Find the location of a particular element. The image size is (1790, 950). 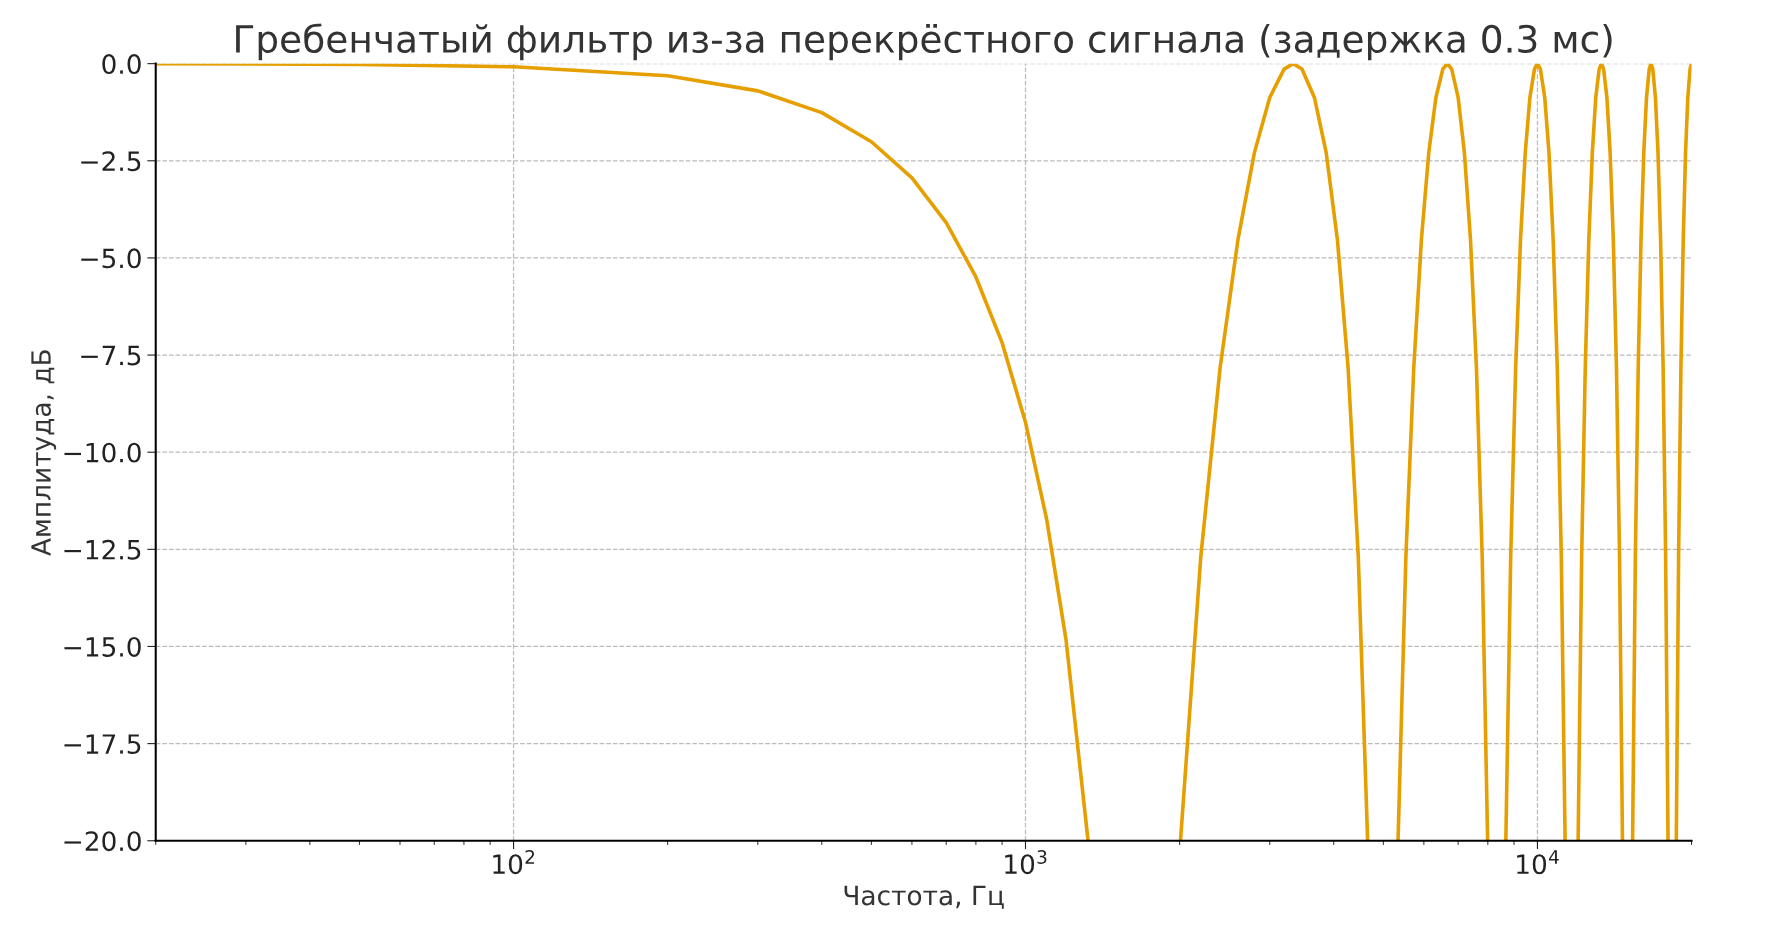

y-axis-title: Амплитуда, дБ is located at coordinates (44, 453).